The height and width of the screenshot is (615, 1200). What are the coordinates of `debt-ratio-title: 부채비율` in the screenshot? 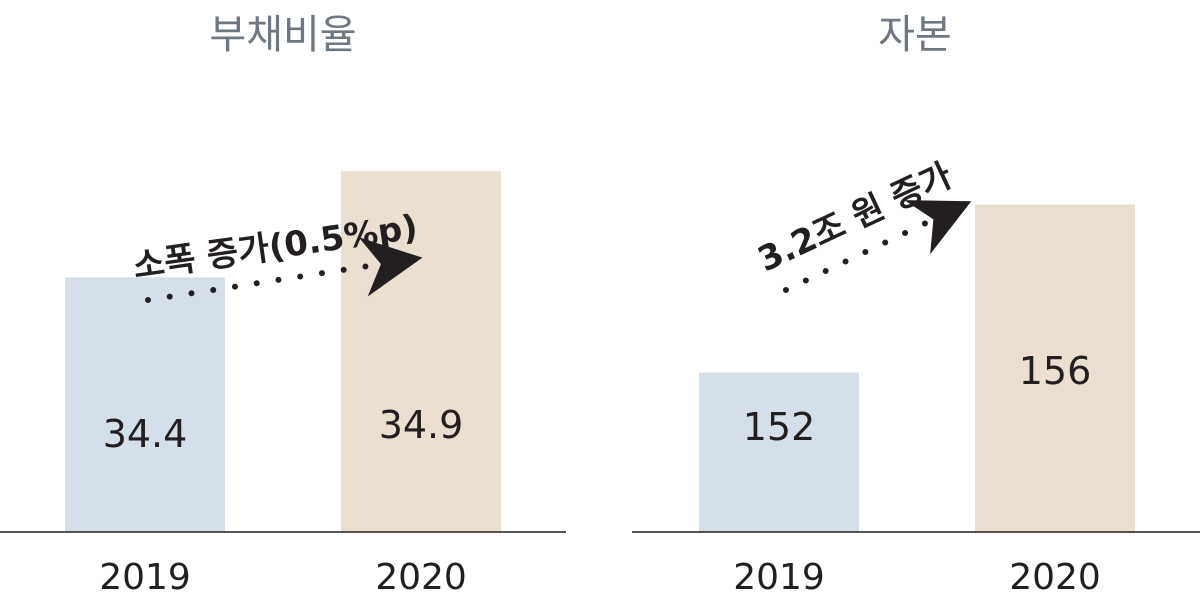 It's located at (282, 35).